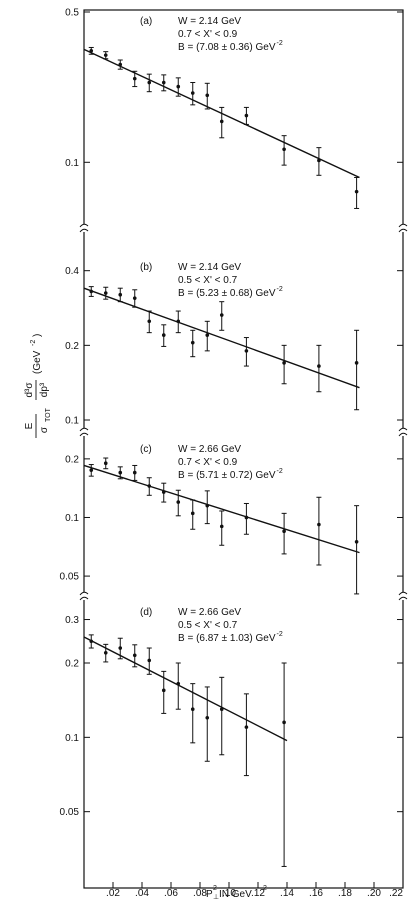 This screenshot has width=420, height=900. Describe the element at coordinates (209, 21) in the screenshot. I see `annotation-line-a-0: W = 2.14 GeV` at that location.